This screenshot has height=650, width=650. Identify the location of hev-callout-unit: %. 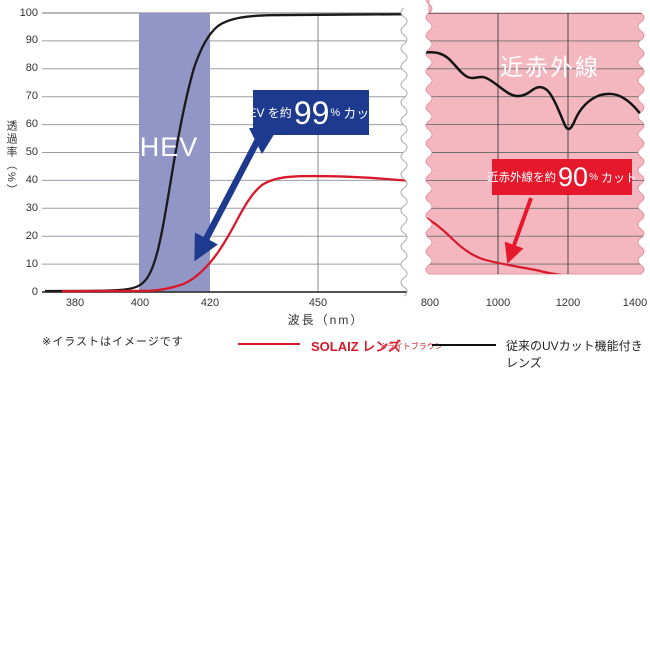
(335, 112).